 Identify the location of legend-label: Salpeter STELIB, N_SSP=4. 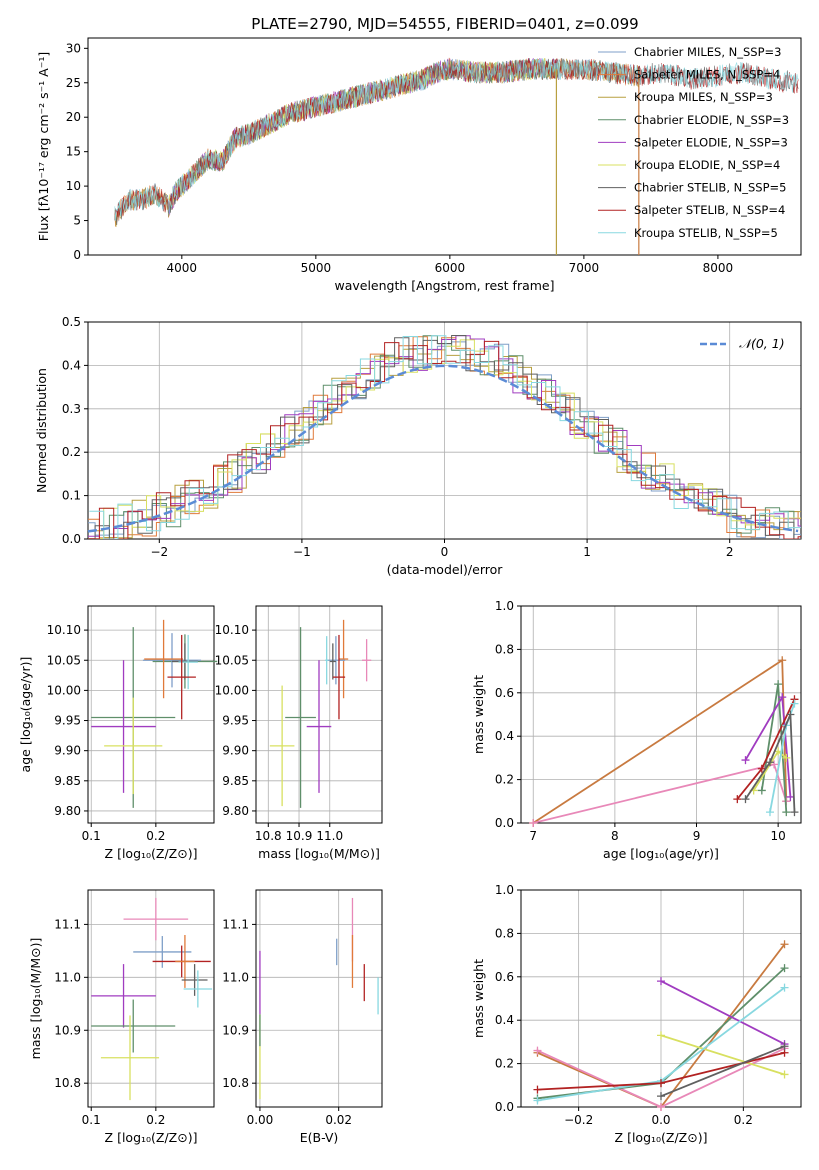
(709, 210).